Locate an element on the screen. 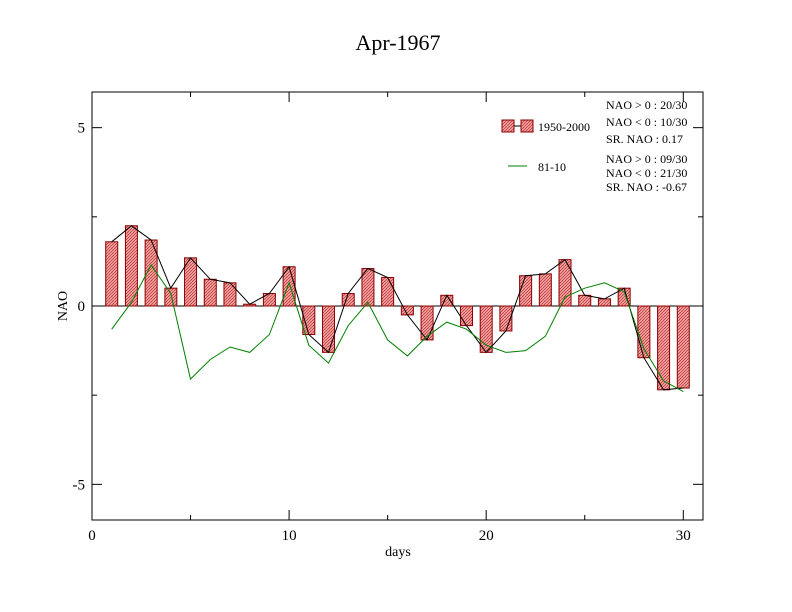 This screenshot has width=792, height=612. stat-line: SR. NAO : -0.67 is located at coordinates (646, 187).